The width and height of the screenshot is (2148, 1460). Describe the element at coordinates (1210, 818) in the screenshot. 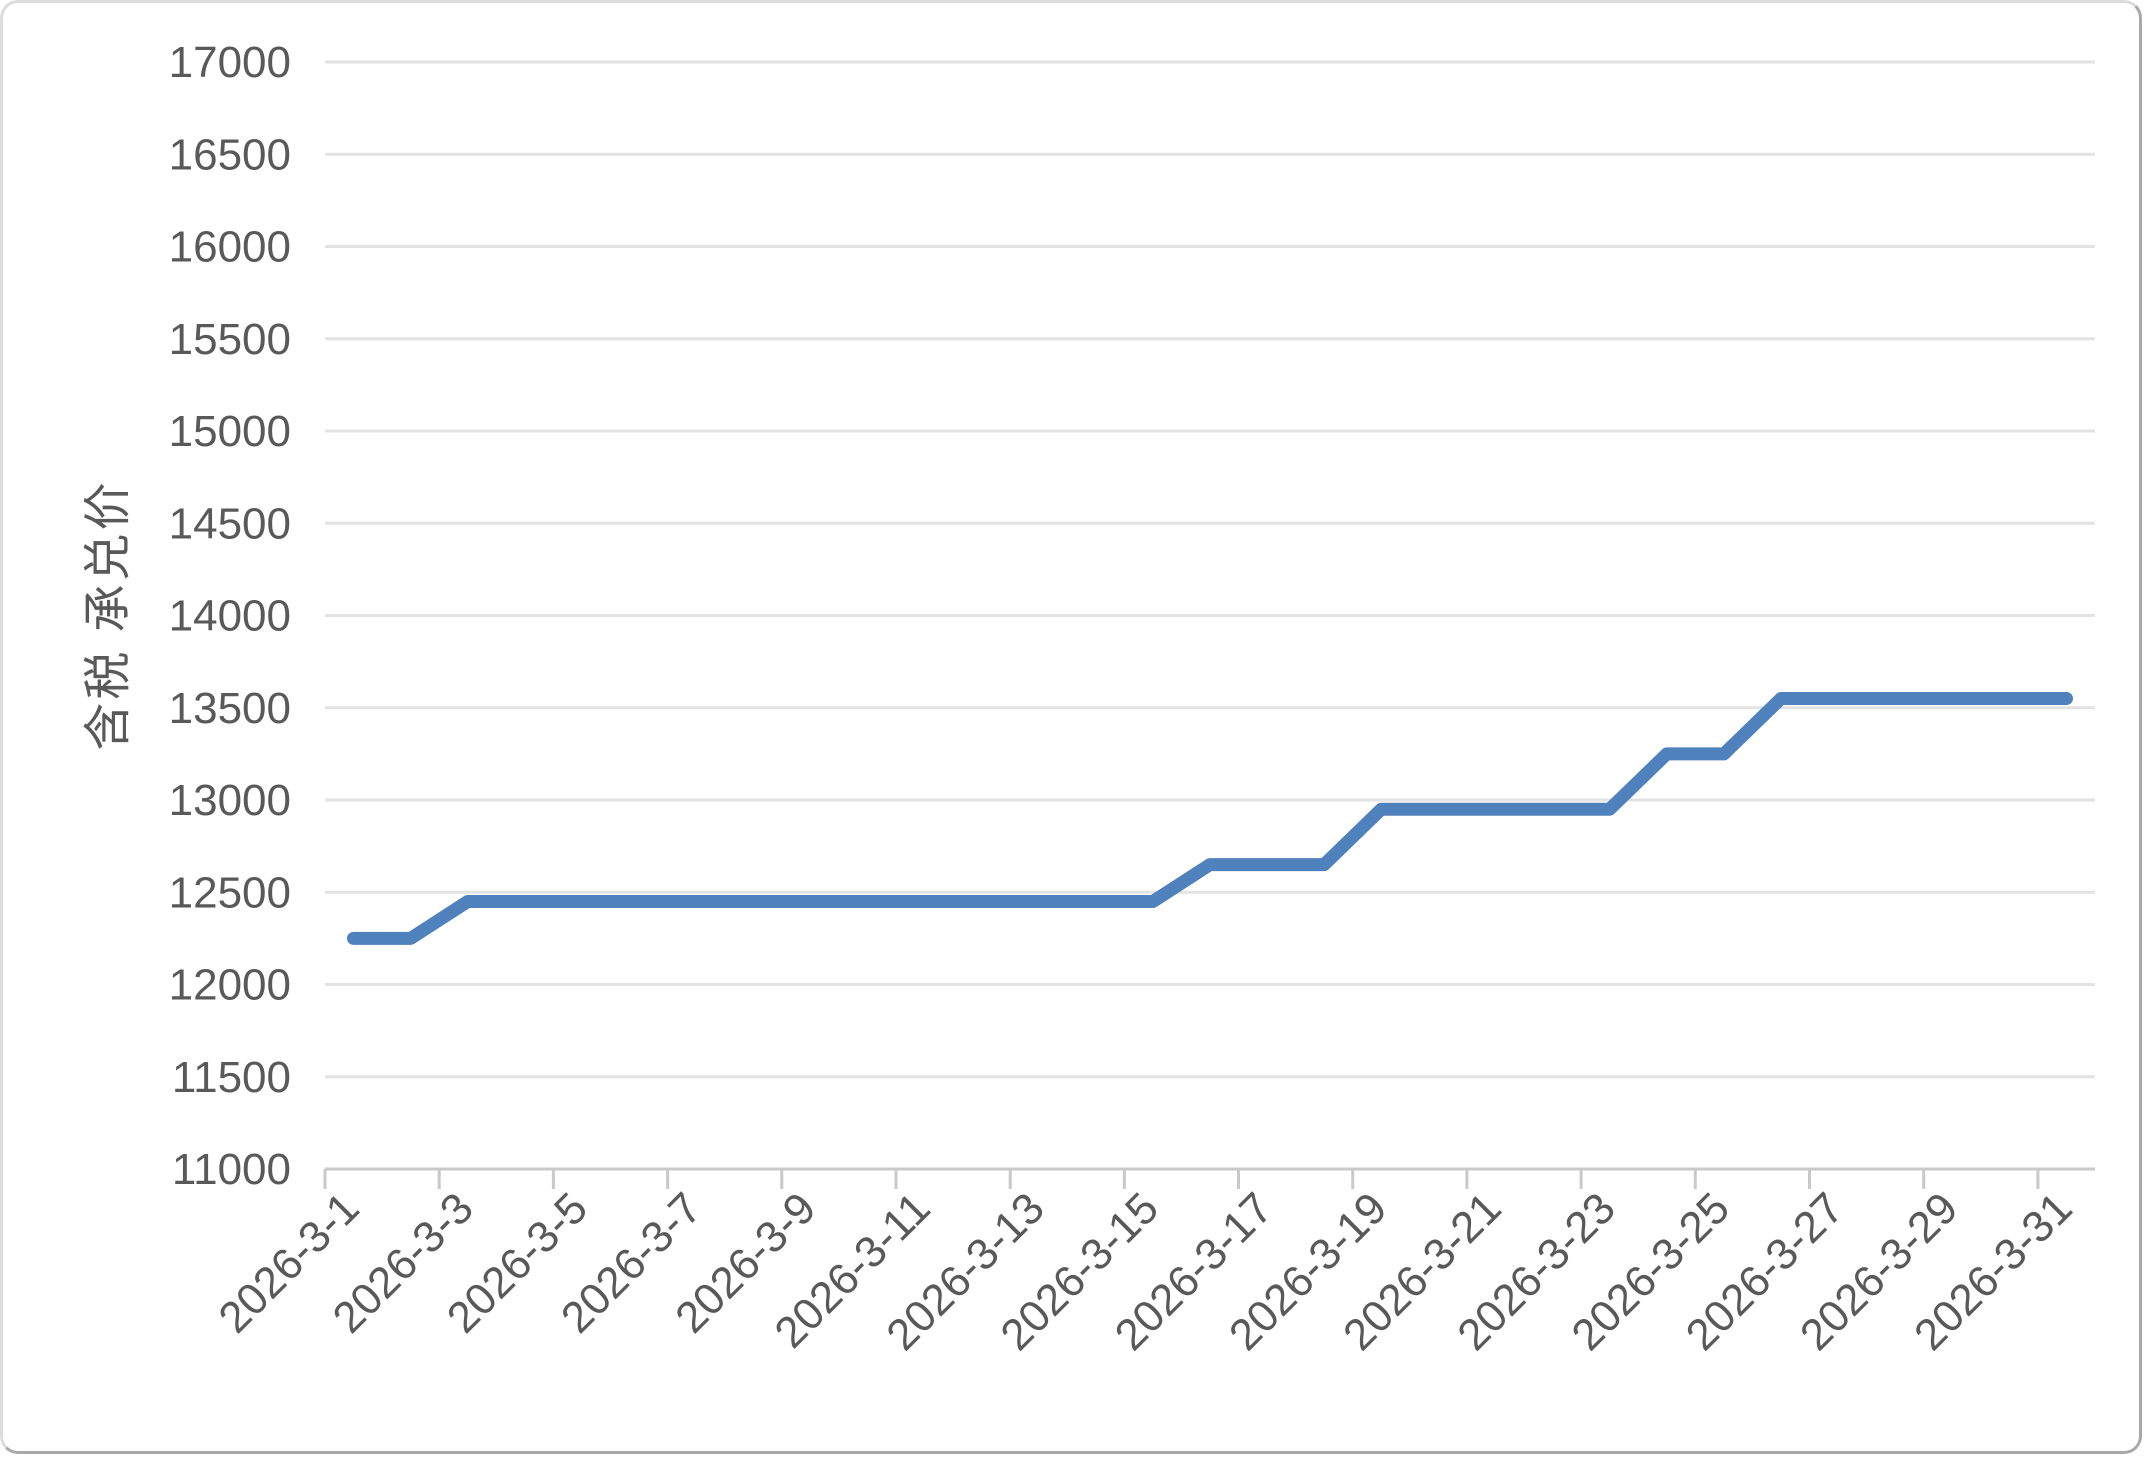

I see `price-line-series` at that location.